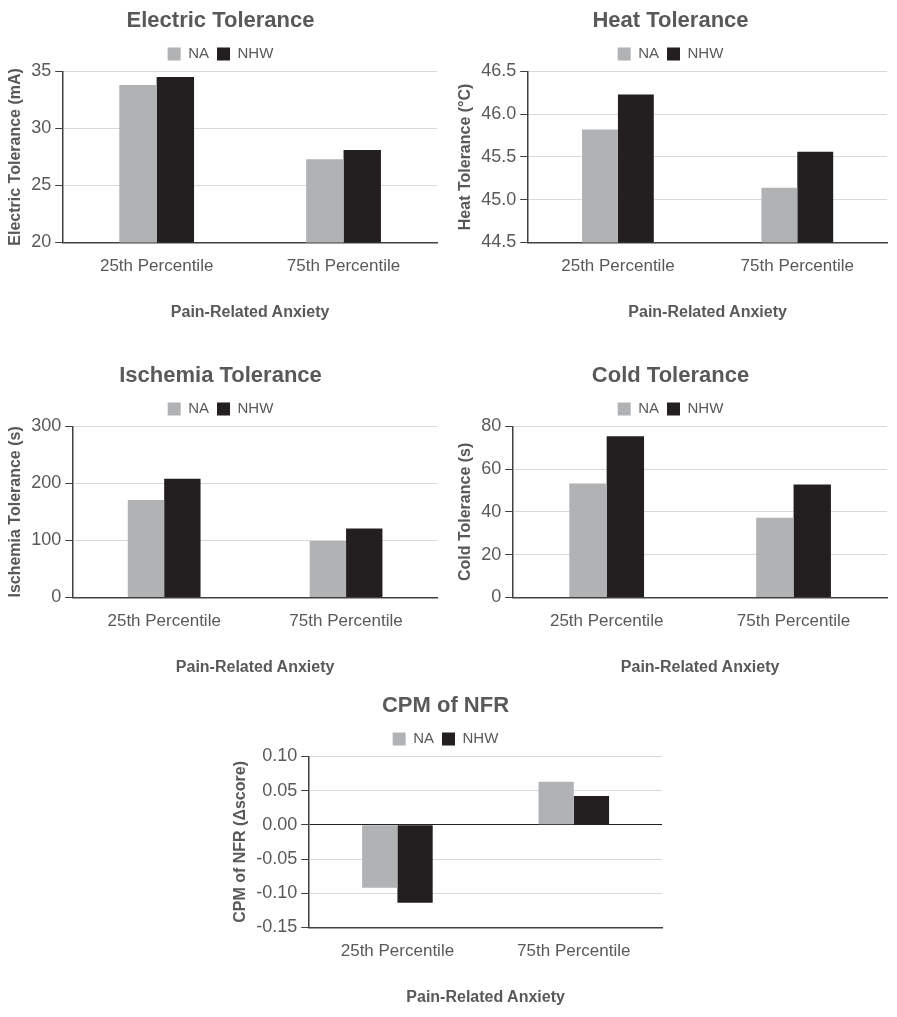  Describe the element at coordinates (277, 892) in the screenshot. I see `y-tick-label: -0.10` at that location.